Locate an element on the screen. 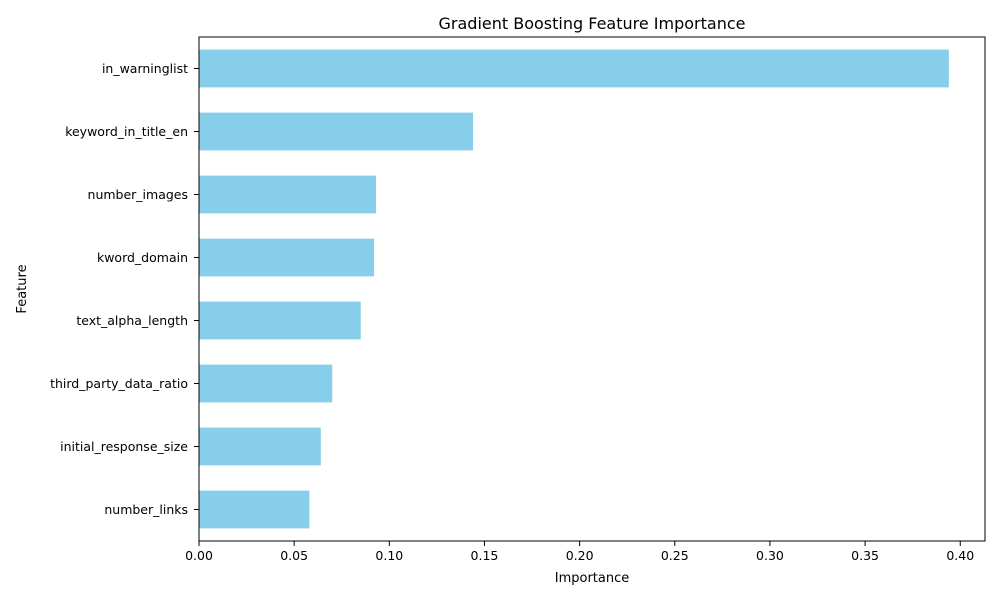  x-tick-label: 0.40 is located at coordinates (960, 555).